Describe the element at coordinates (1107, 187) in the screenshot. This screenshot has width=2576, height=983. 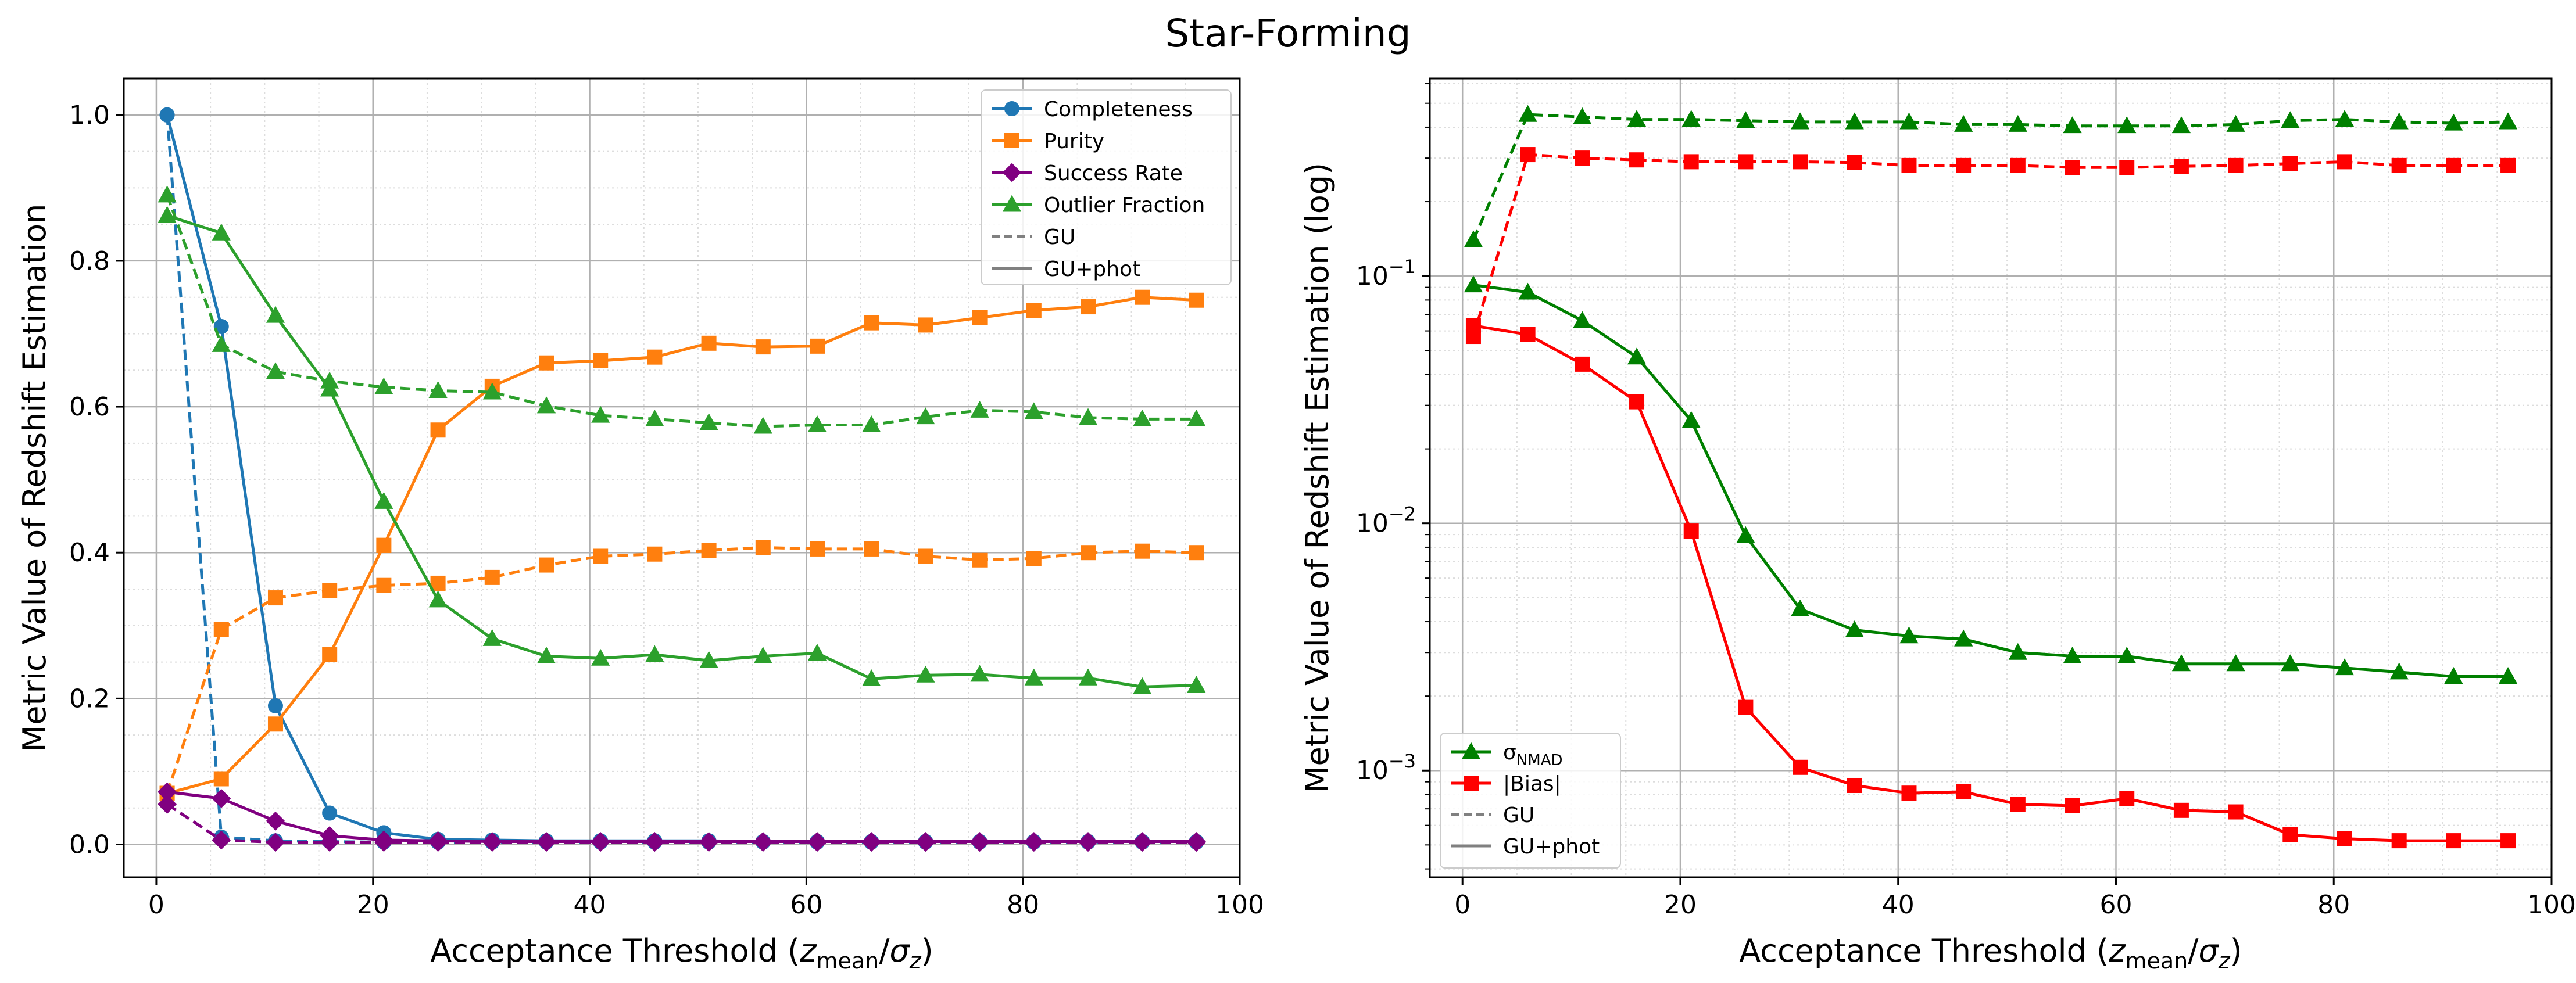
I see `legend-box` at that location.